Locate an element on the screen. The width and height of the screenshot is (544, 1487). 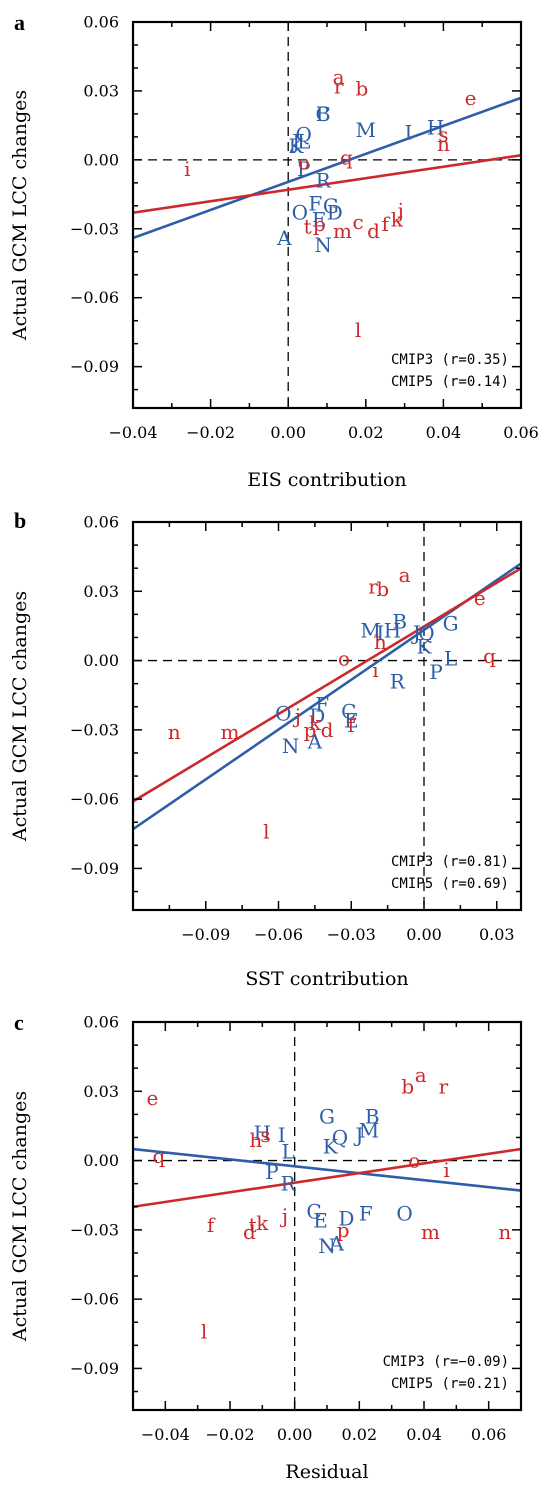
x-axis-label: EIS contribution is located at coordinates (326, 480).